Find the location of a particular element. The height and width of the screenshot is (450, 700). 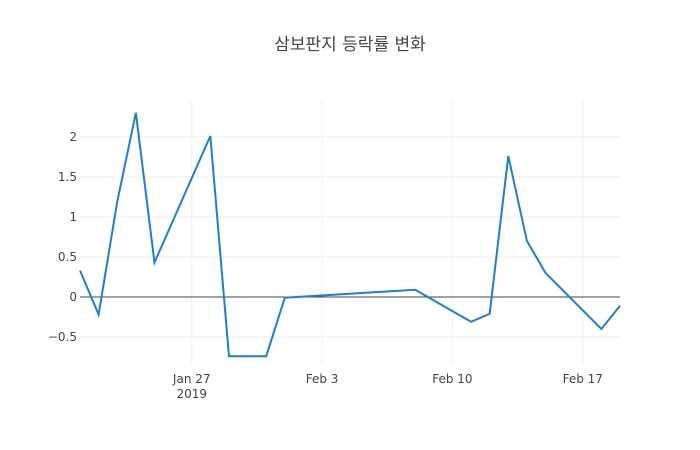

x-tick-label: Feb 10 is located at coordinates (452, 379).